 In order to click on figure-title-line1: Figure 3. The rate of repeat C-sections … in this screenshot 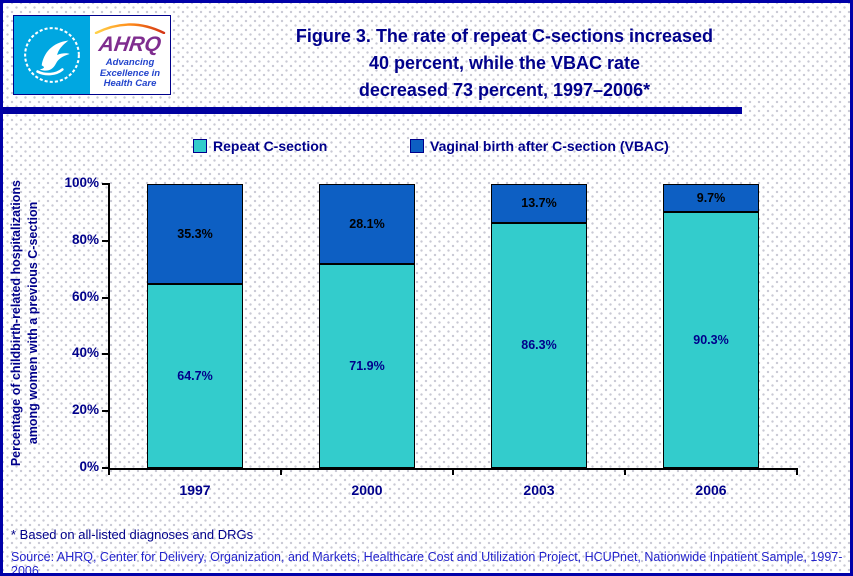, I will do `click(504, 36)`.